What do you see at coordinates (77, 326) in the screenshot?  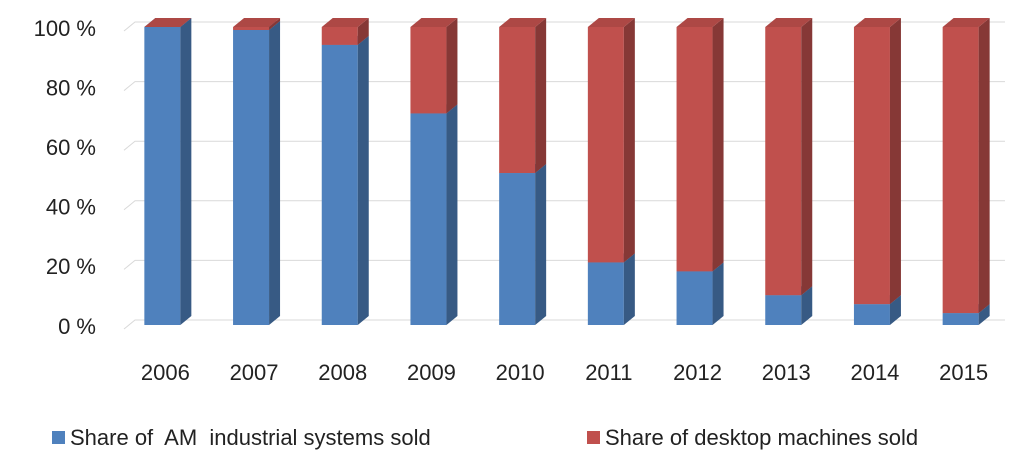 I see `y-tick-label: 0 %` at bounding box center [77, 326].